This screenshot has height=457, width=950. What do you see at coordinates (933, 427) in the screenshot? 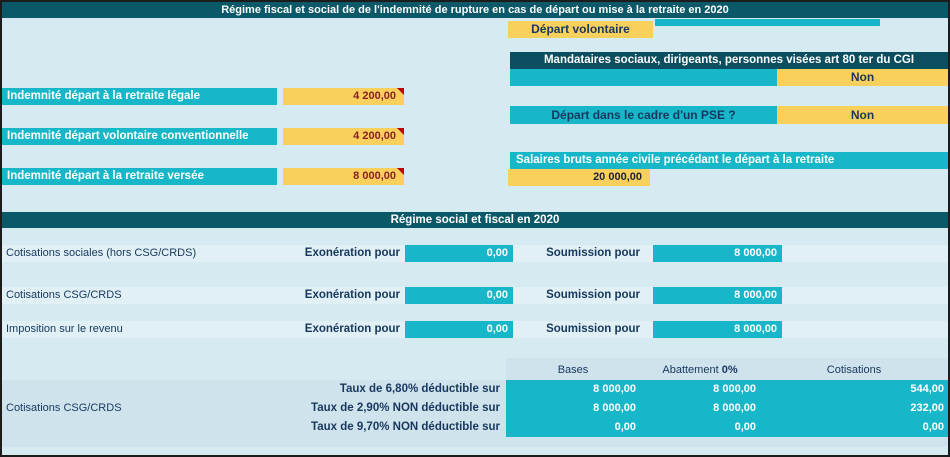
I see `cotisations-value: 0,00` at bounding box center [933, 427].